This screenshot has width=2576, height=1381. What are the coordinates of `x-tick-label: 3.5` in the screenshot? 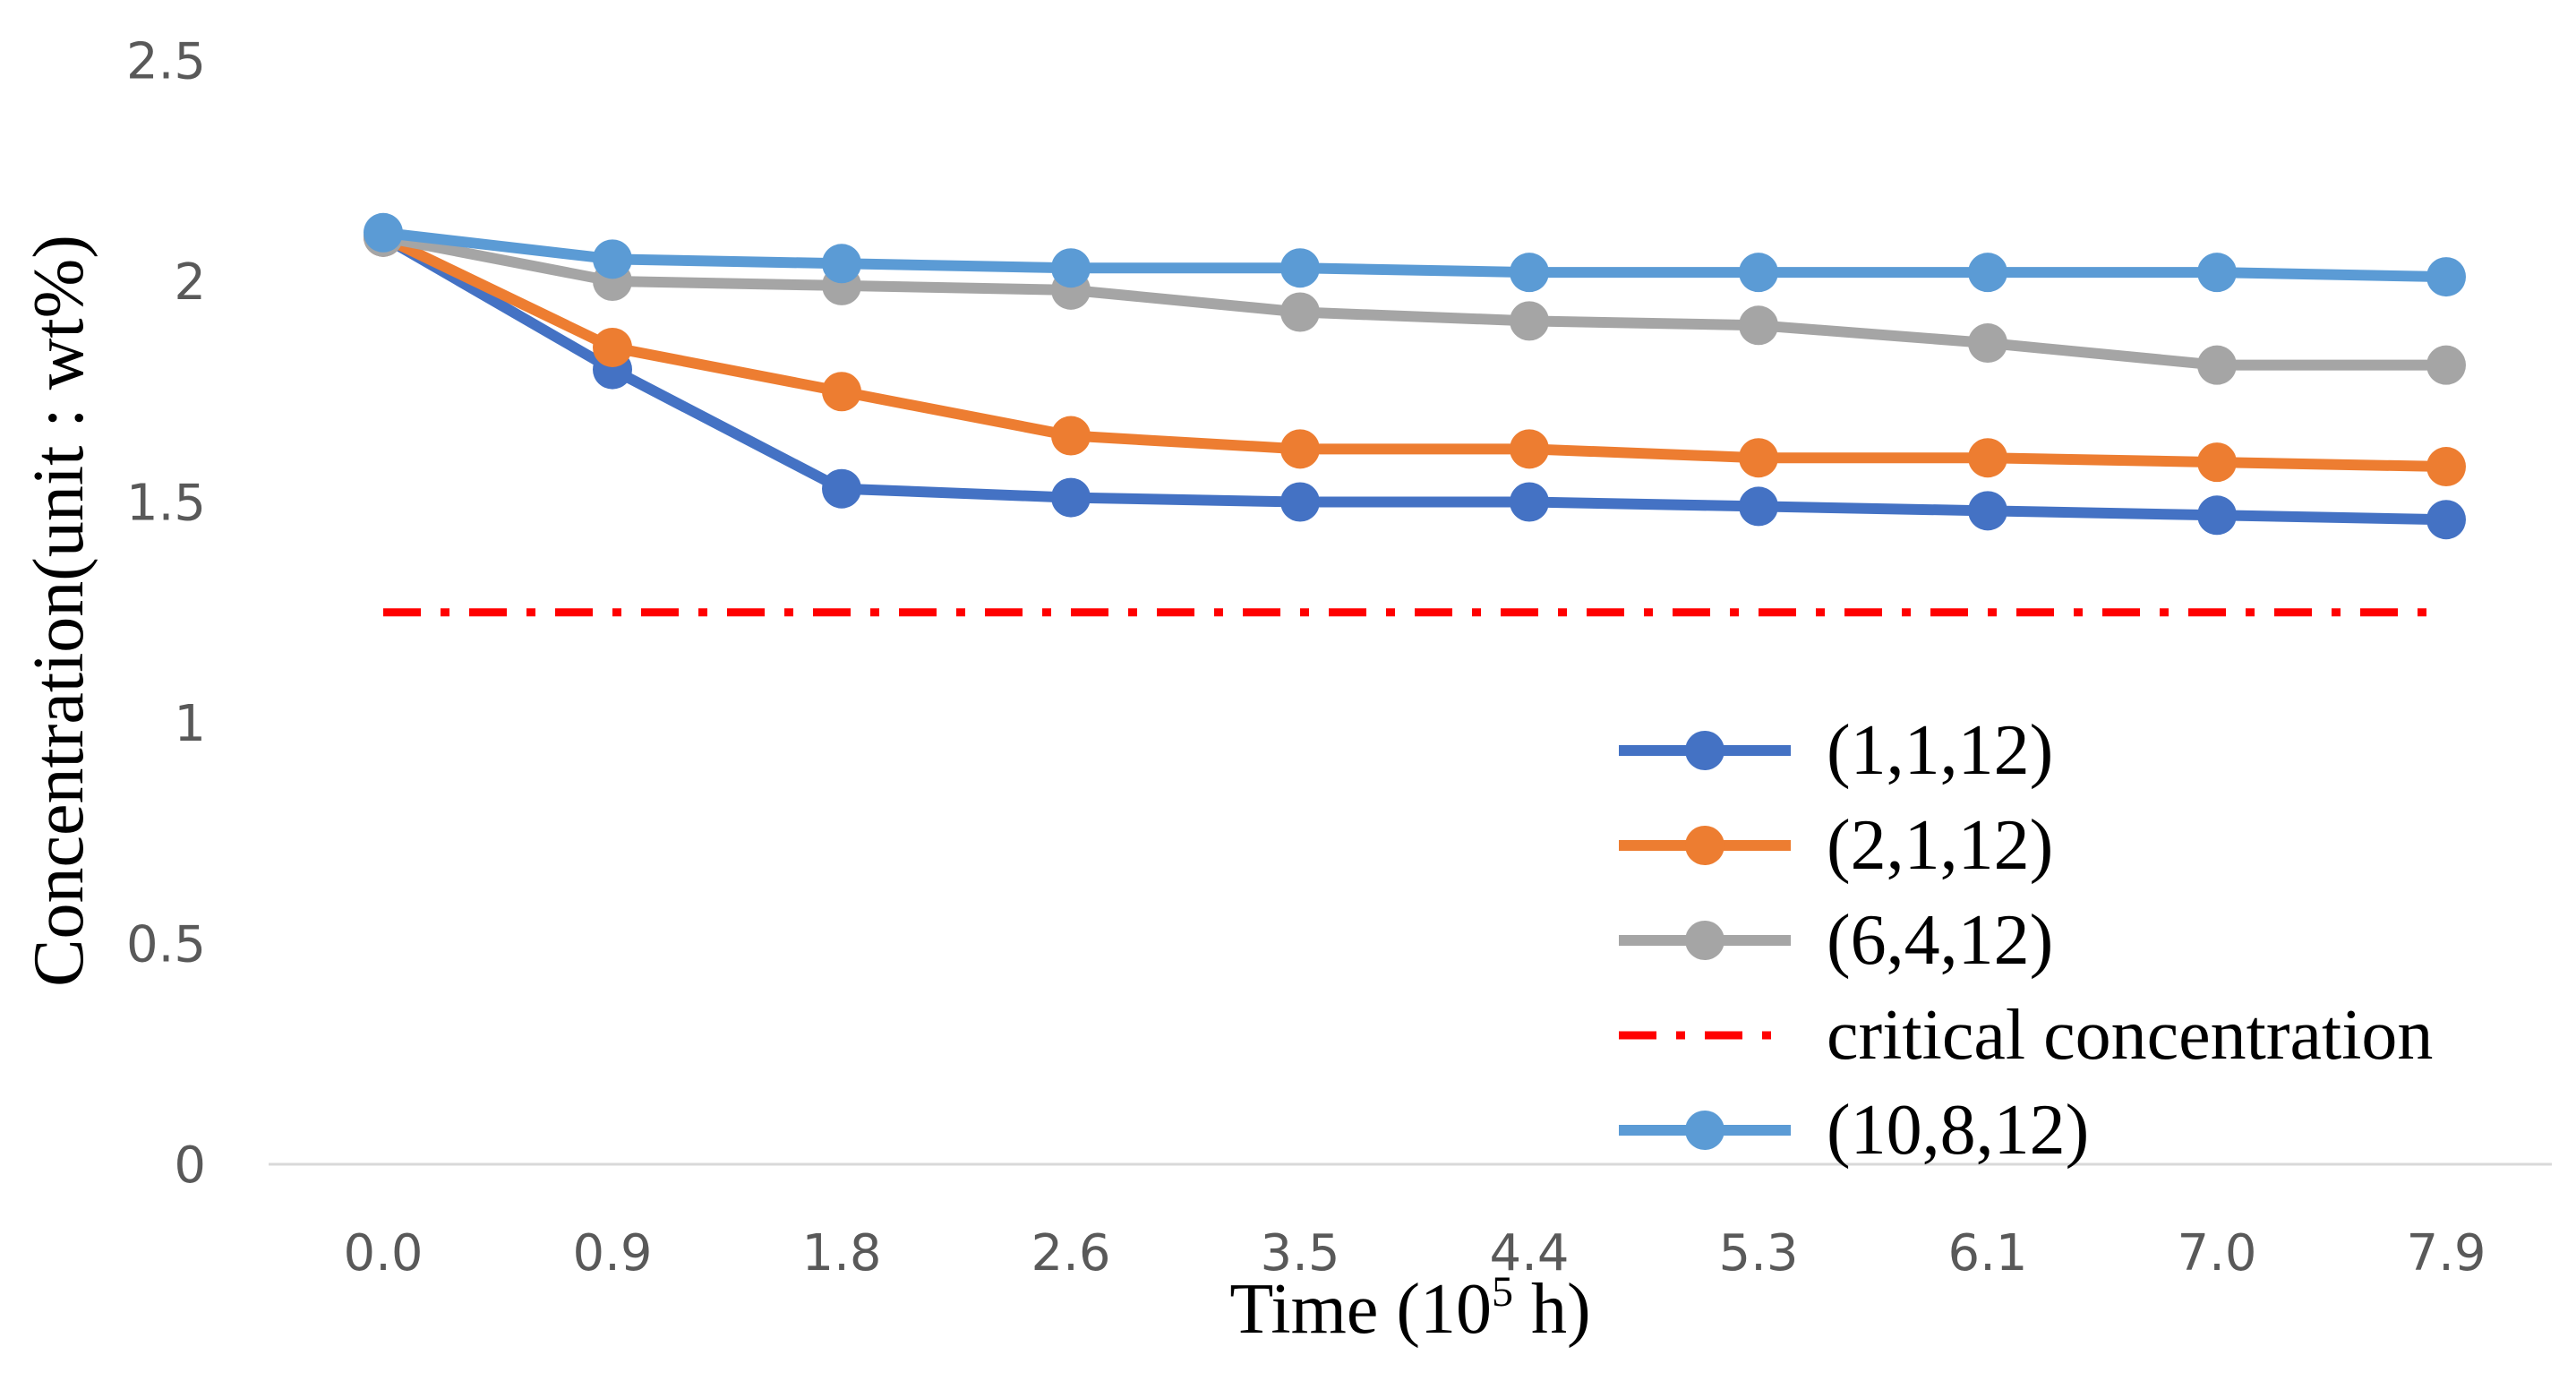 It's located at (1299, 1253).